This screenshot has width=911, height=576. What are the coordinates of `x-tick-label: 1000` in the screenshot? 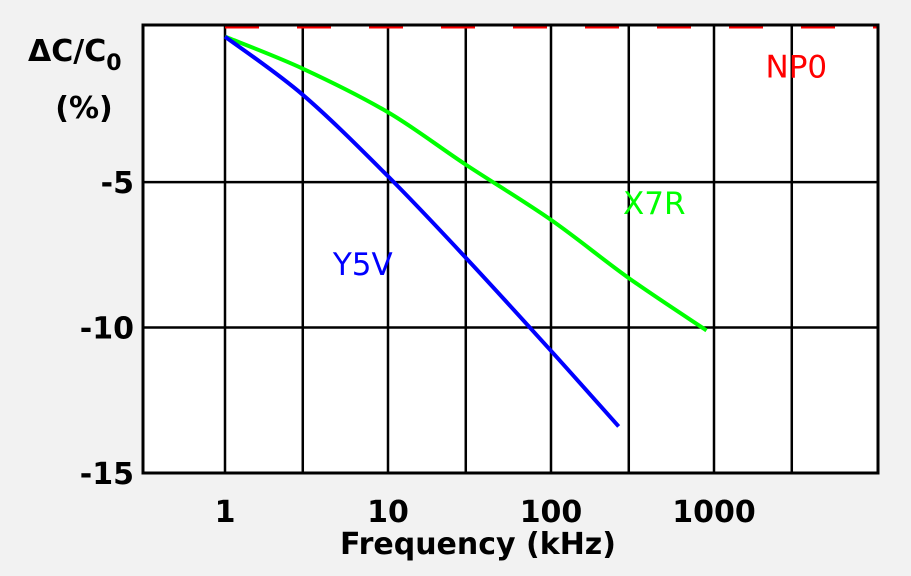 It's located at (714, 512).